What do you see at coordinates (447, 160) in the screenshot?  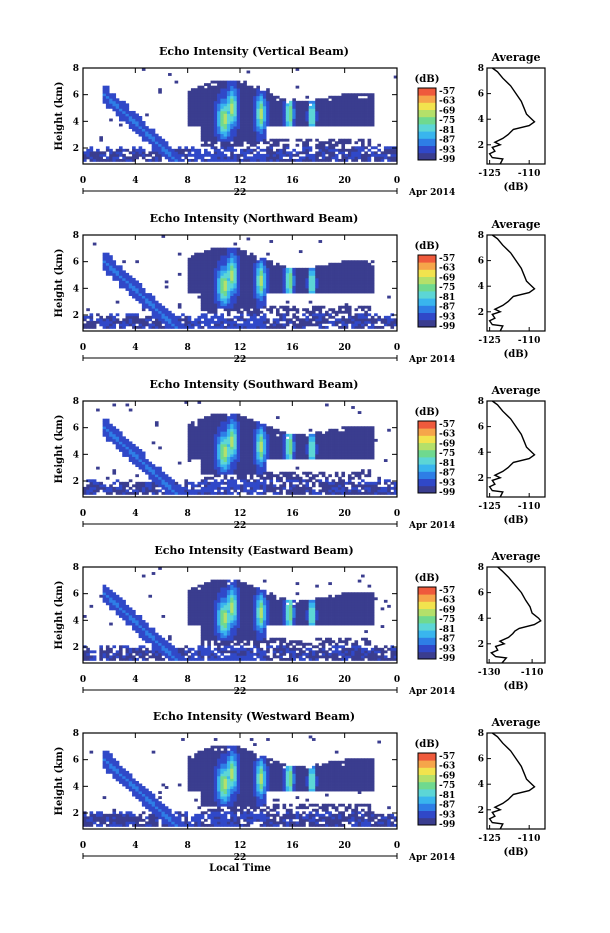 I see `colorbar-tick-label: -99` at bounding box center [447, 160].